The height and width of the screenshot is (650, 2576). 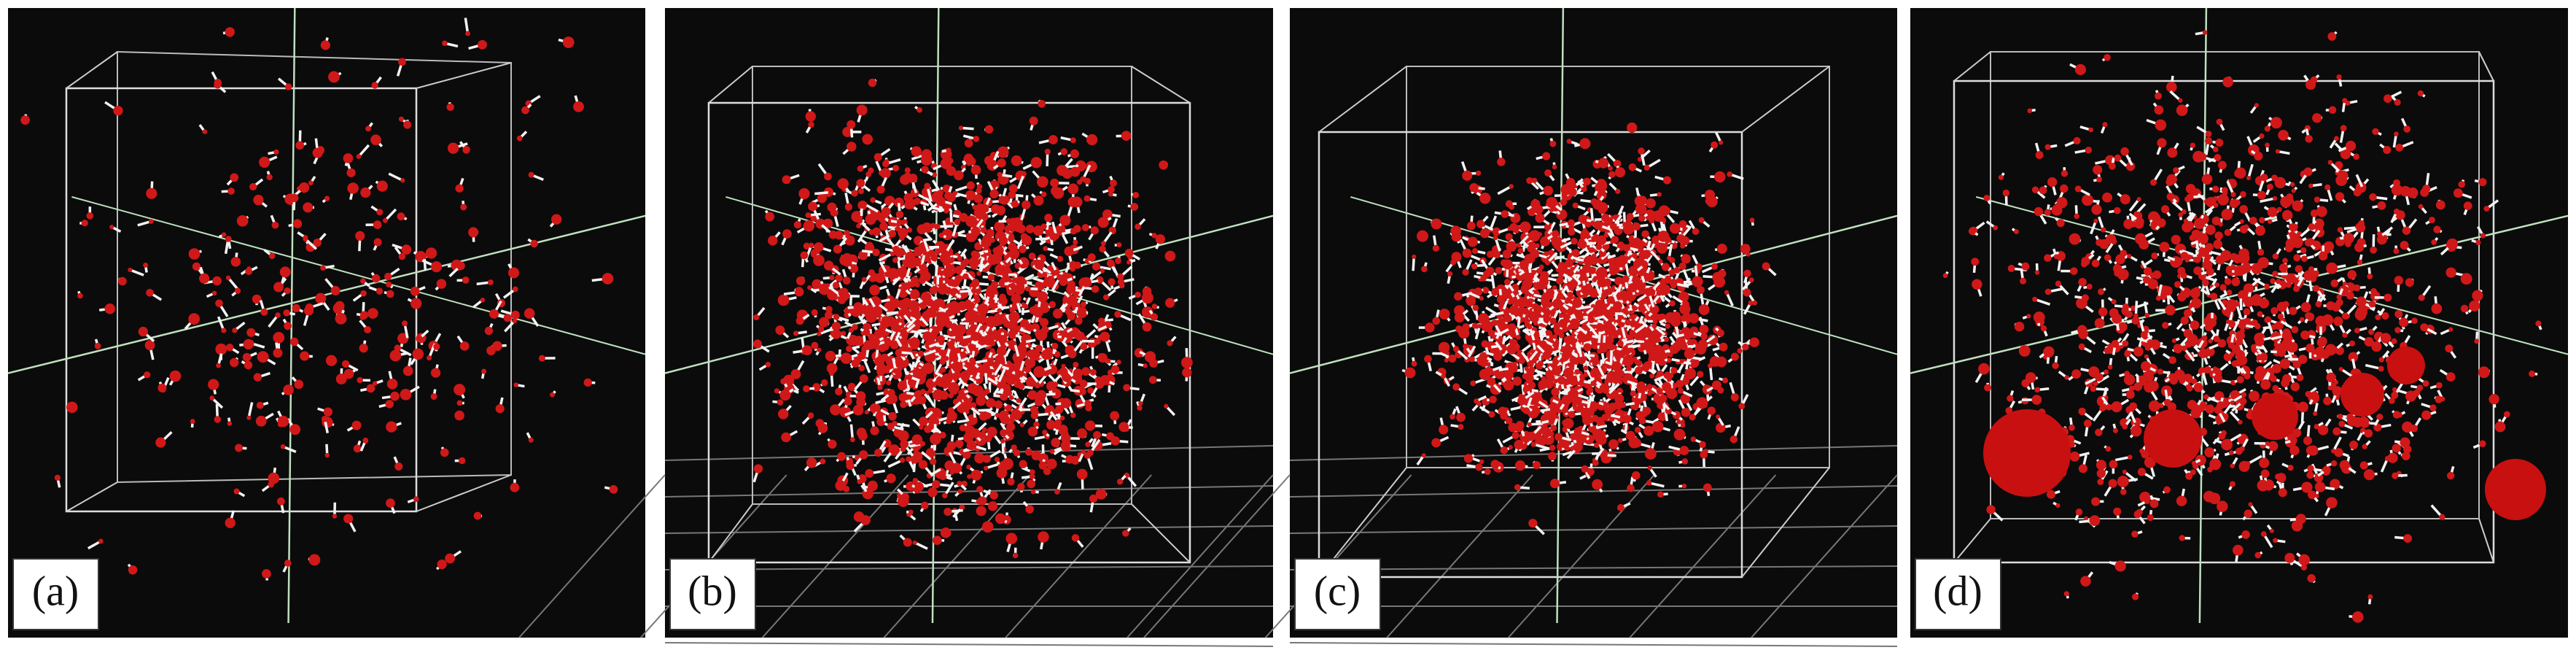 What do you see at coordinates (969, 294) in the screenshot?
I see `axis` at bounding box center [969, 294].